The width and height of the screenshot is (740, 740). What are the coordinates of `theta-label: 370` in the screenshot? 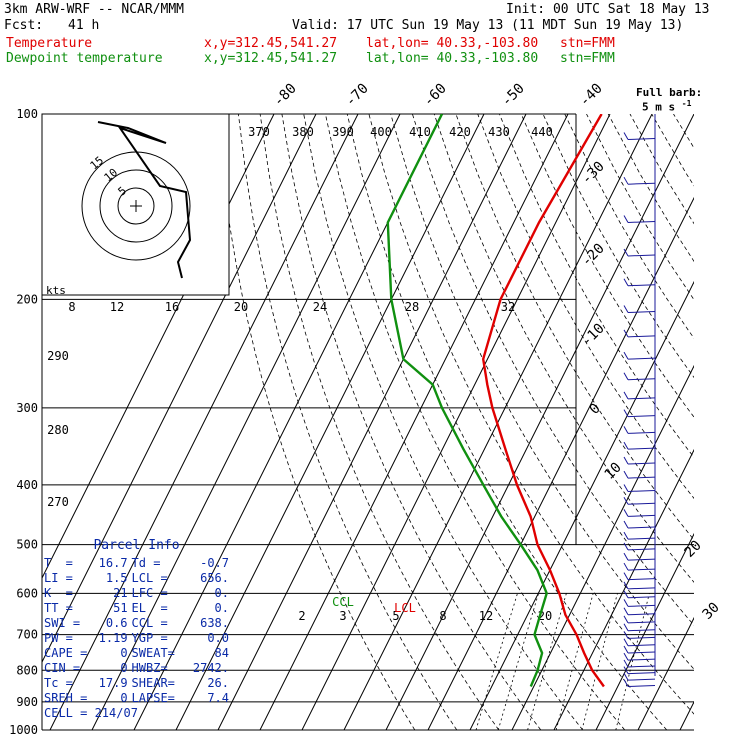 It's located at (259, 132).